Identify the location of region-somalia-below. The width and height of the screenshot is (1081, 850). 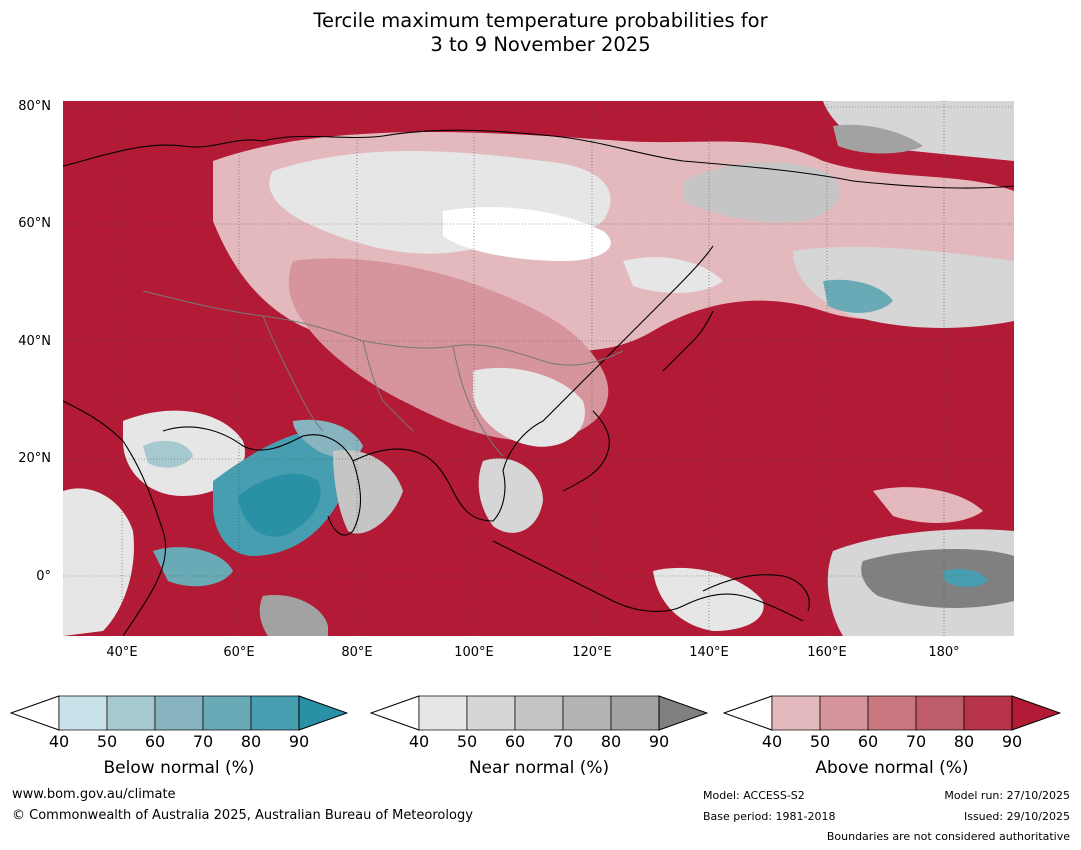
(193, 567).